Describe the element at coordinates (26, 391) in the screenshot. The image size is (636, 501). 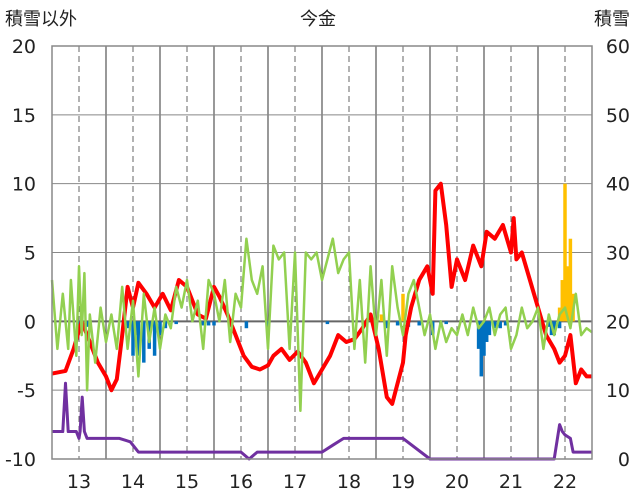
I see `y-left-tick-label: -5` at that location.